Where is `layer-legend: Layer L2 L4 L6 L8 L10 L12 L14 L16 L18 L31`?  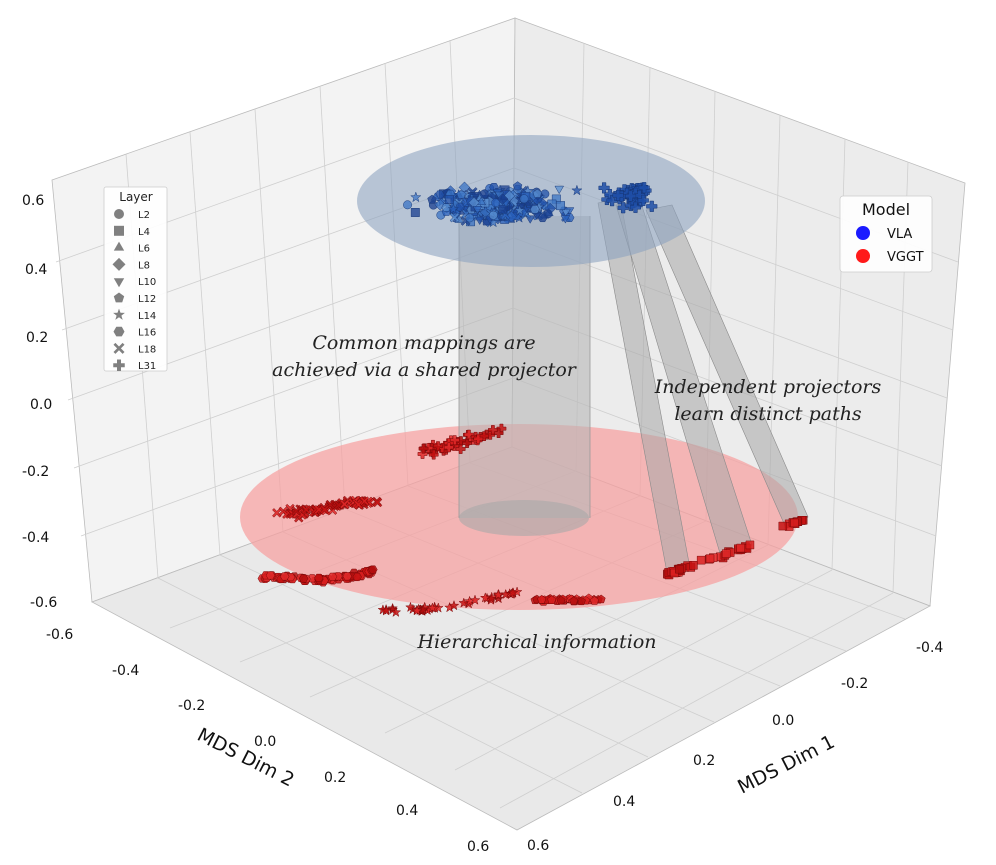
layer-legend: Layer L2 L4 L6 L8 L10 L12 L14 L16 L18 L31 is located at coordinates (135, 279).